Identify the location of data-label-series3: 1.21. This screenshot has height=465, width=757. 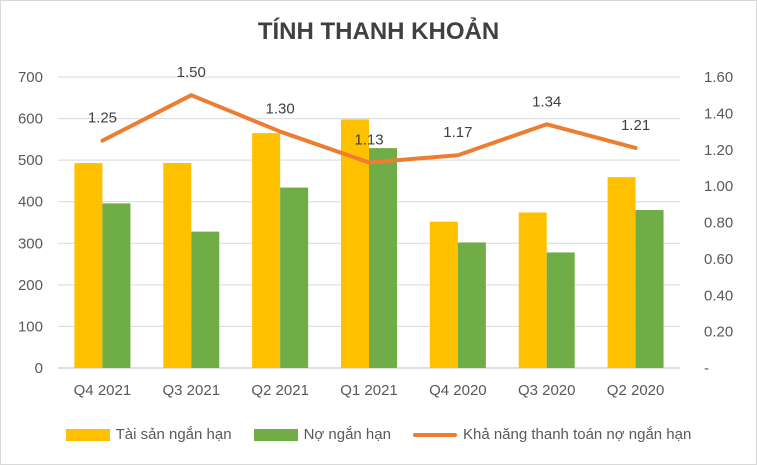
(635, 125).